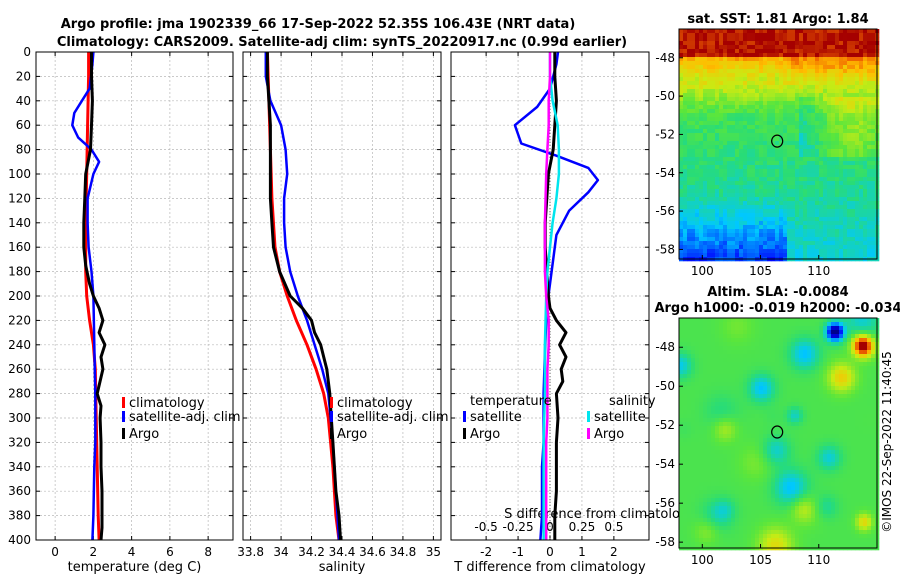 This screenshot has height=580, width=900. I want to click on y-tick-label: -52, so click(665, 134).